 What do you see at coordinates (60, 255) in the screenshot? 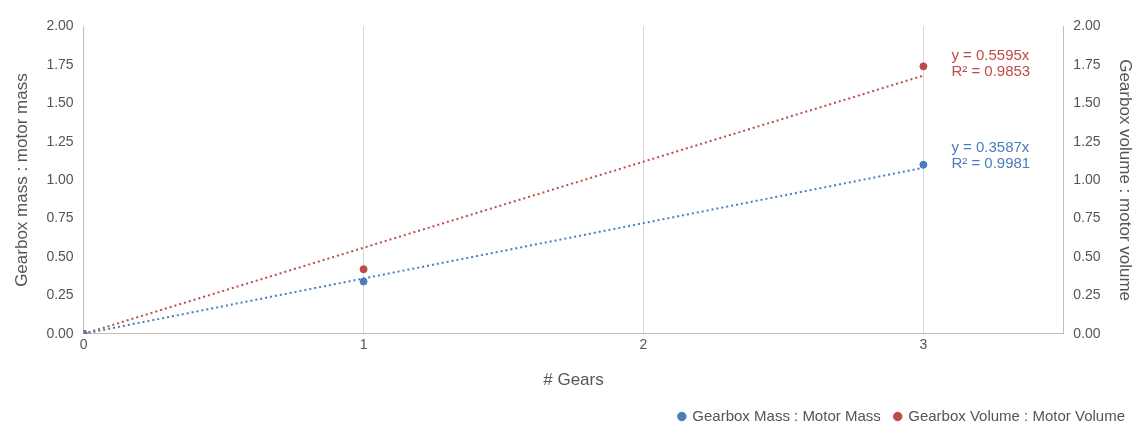
I see `y-tick-label: 0.50` at bounding box center [60, 255].